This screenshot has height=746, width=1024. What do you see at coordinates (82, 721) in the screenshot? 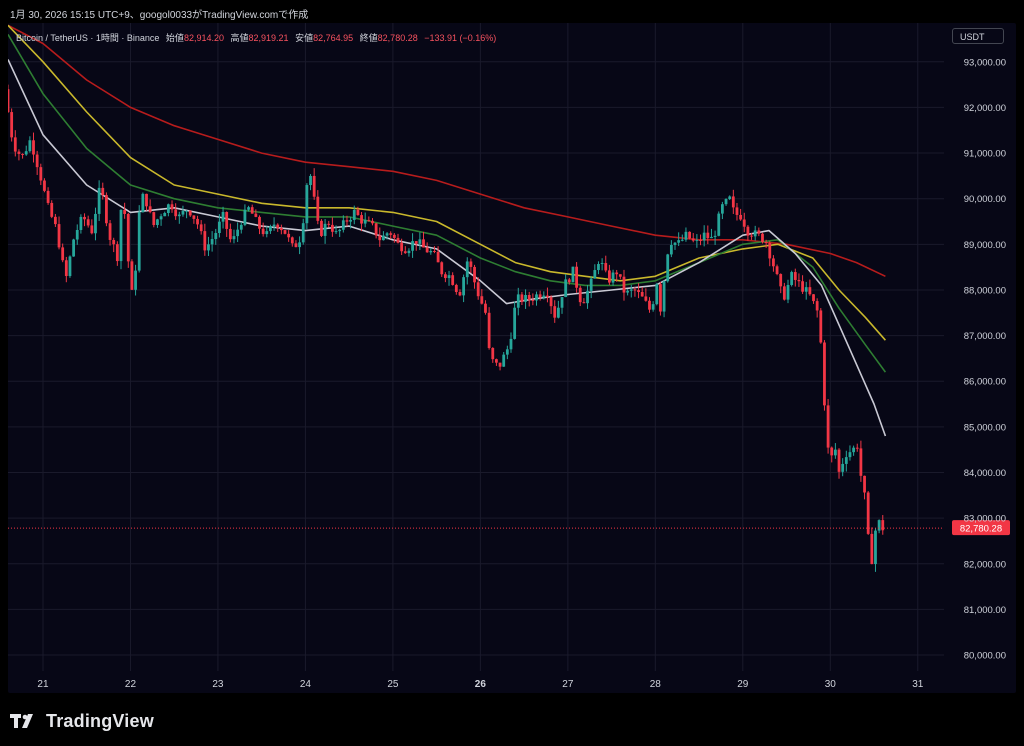
I see `tradingview-logo: TradingView` at bounding box center [82, 721].